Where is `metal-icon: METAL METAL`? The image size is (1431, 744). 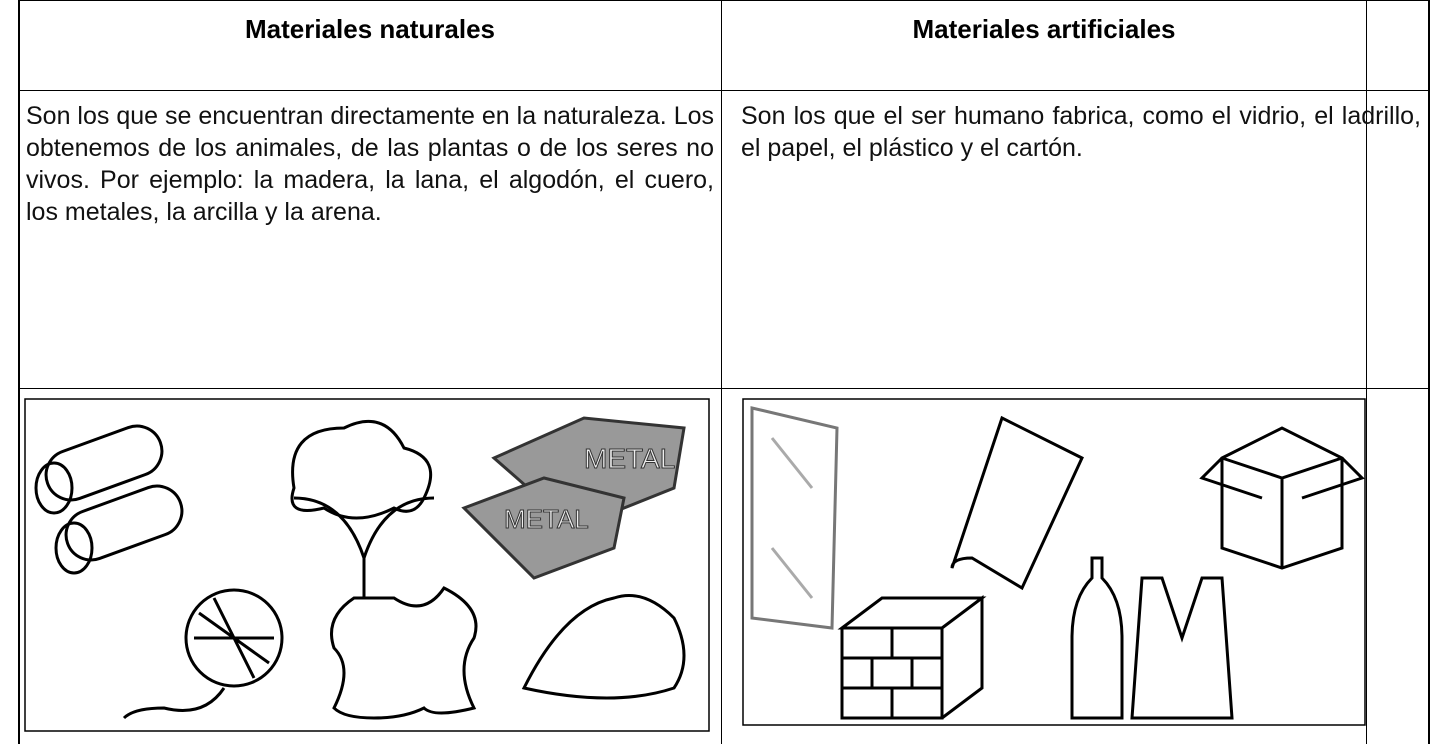 metal-icon: METAL METAL is located at coordinates (573, 498).